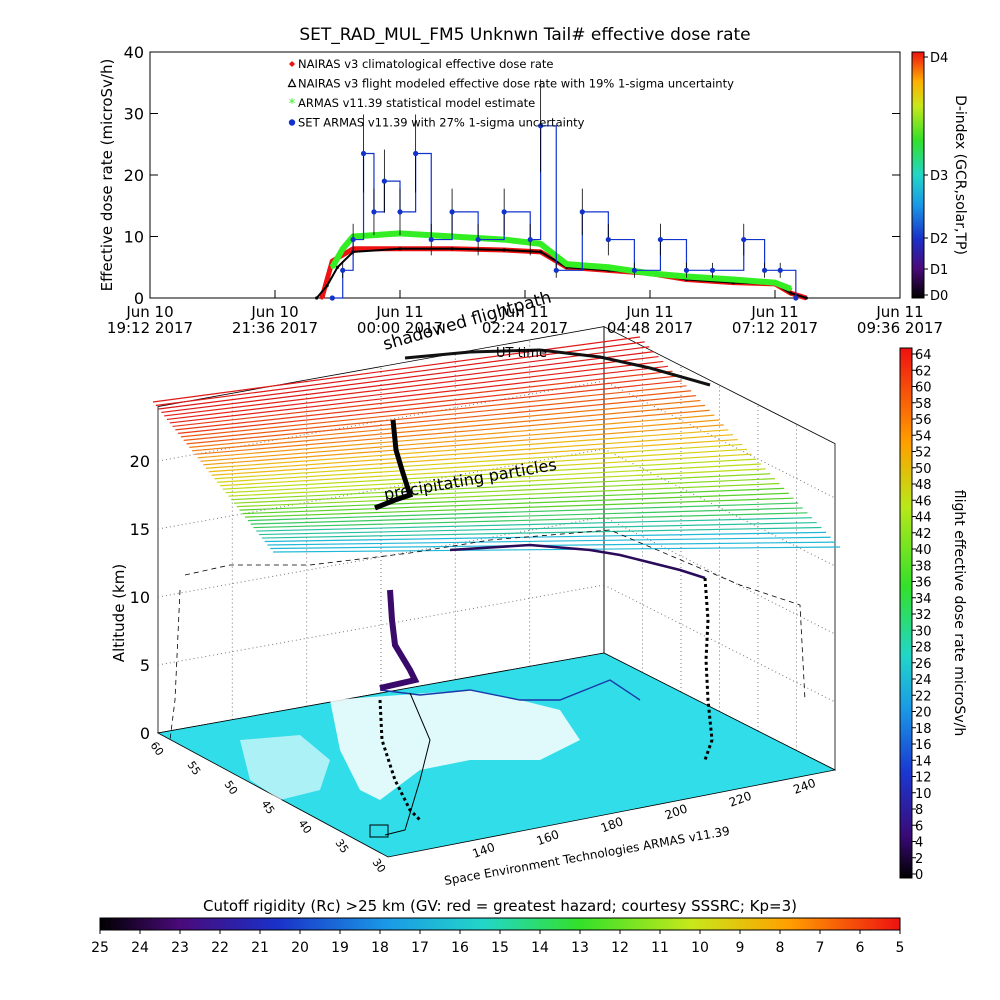 This screenshot has height=1000, width=1000. Describe the element at coordinates (906, 613) in the screenshot. I see `flight-dose-colorbar` at that location.